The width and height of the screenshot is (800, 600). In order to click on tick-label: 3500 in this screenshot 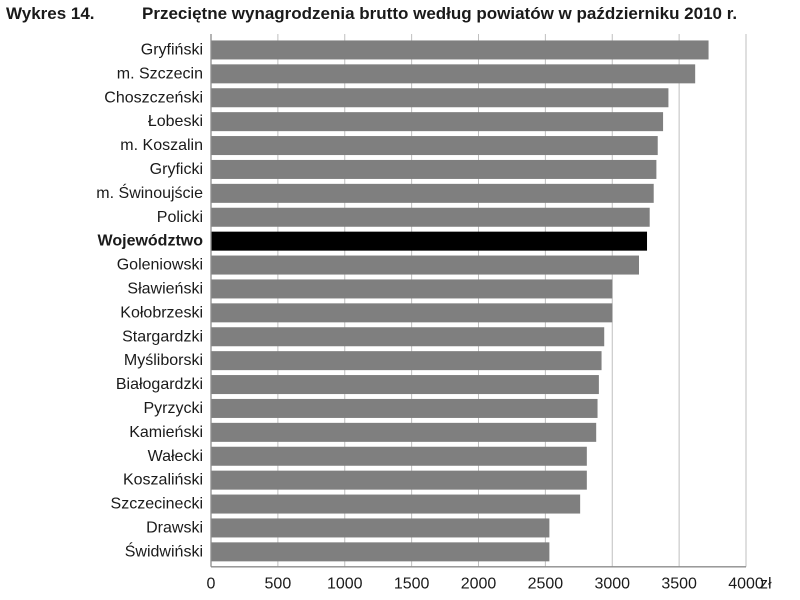, I will do `click(679, 583)`.